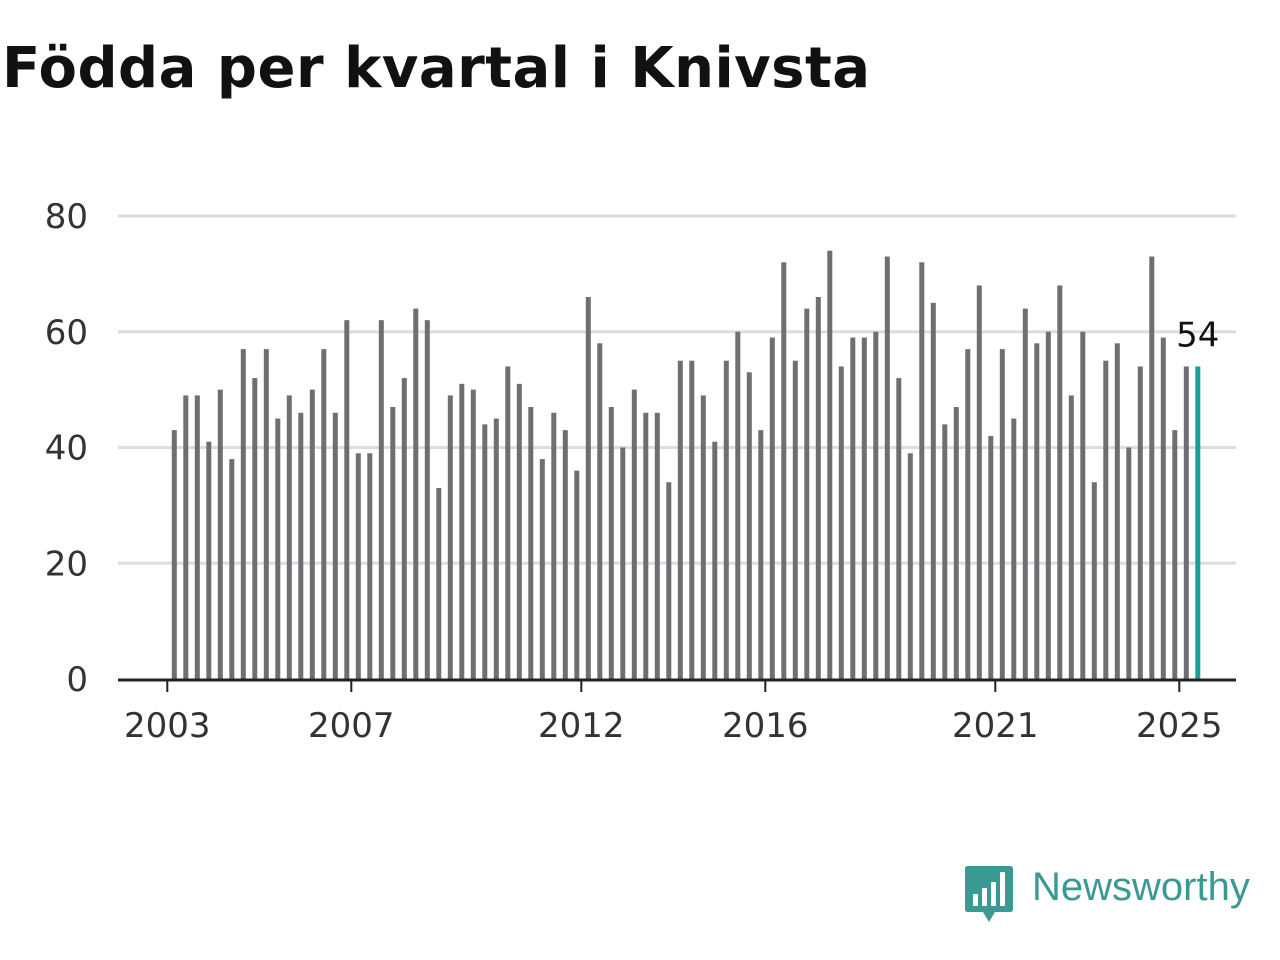 This screenshot has width=1280, height=960. What do you see at coordinates (167, 726) in the screenshot?
I see `x-tick-label: 2003` at bounding box center [167, 726].